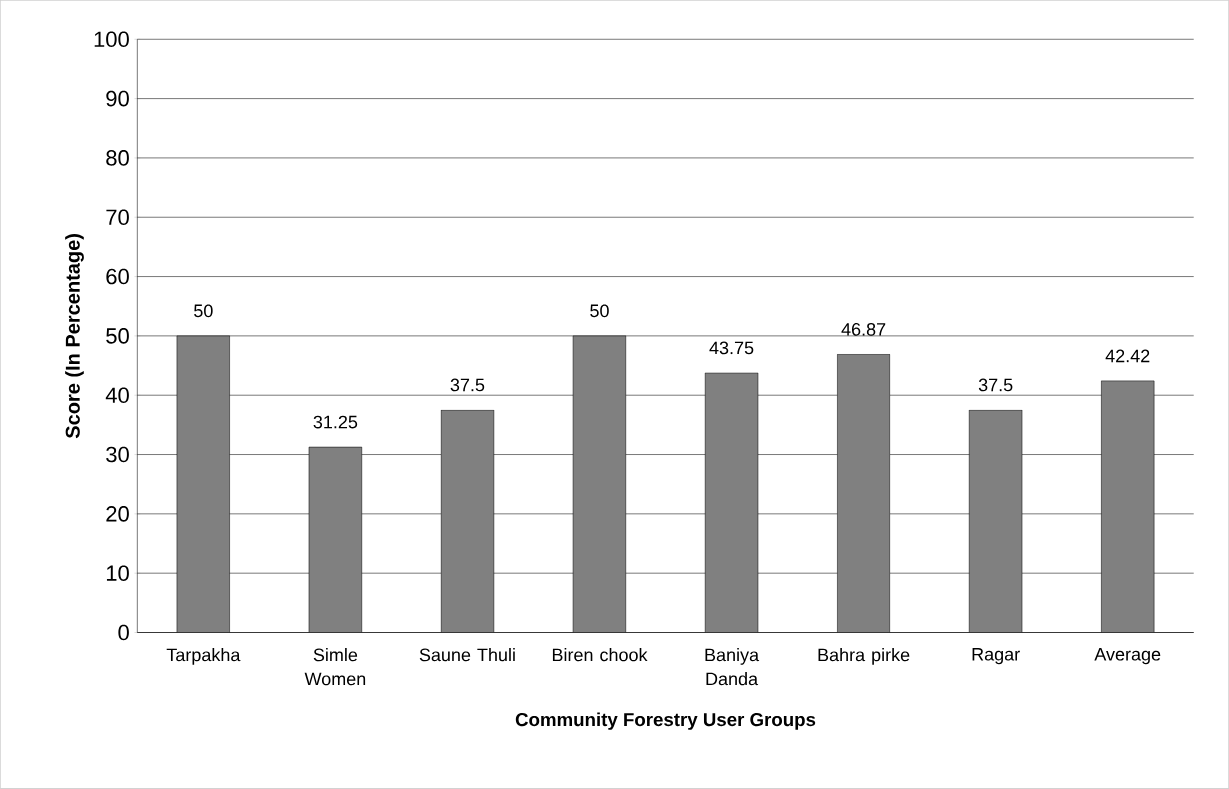 The width and height of the screenshot is (1229, 789). I want to click on y-tick-label: 80, so click(117, 158).